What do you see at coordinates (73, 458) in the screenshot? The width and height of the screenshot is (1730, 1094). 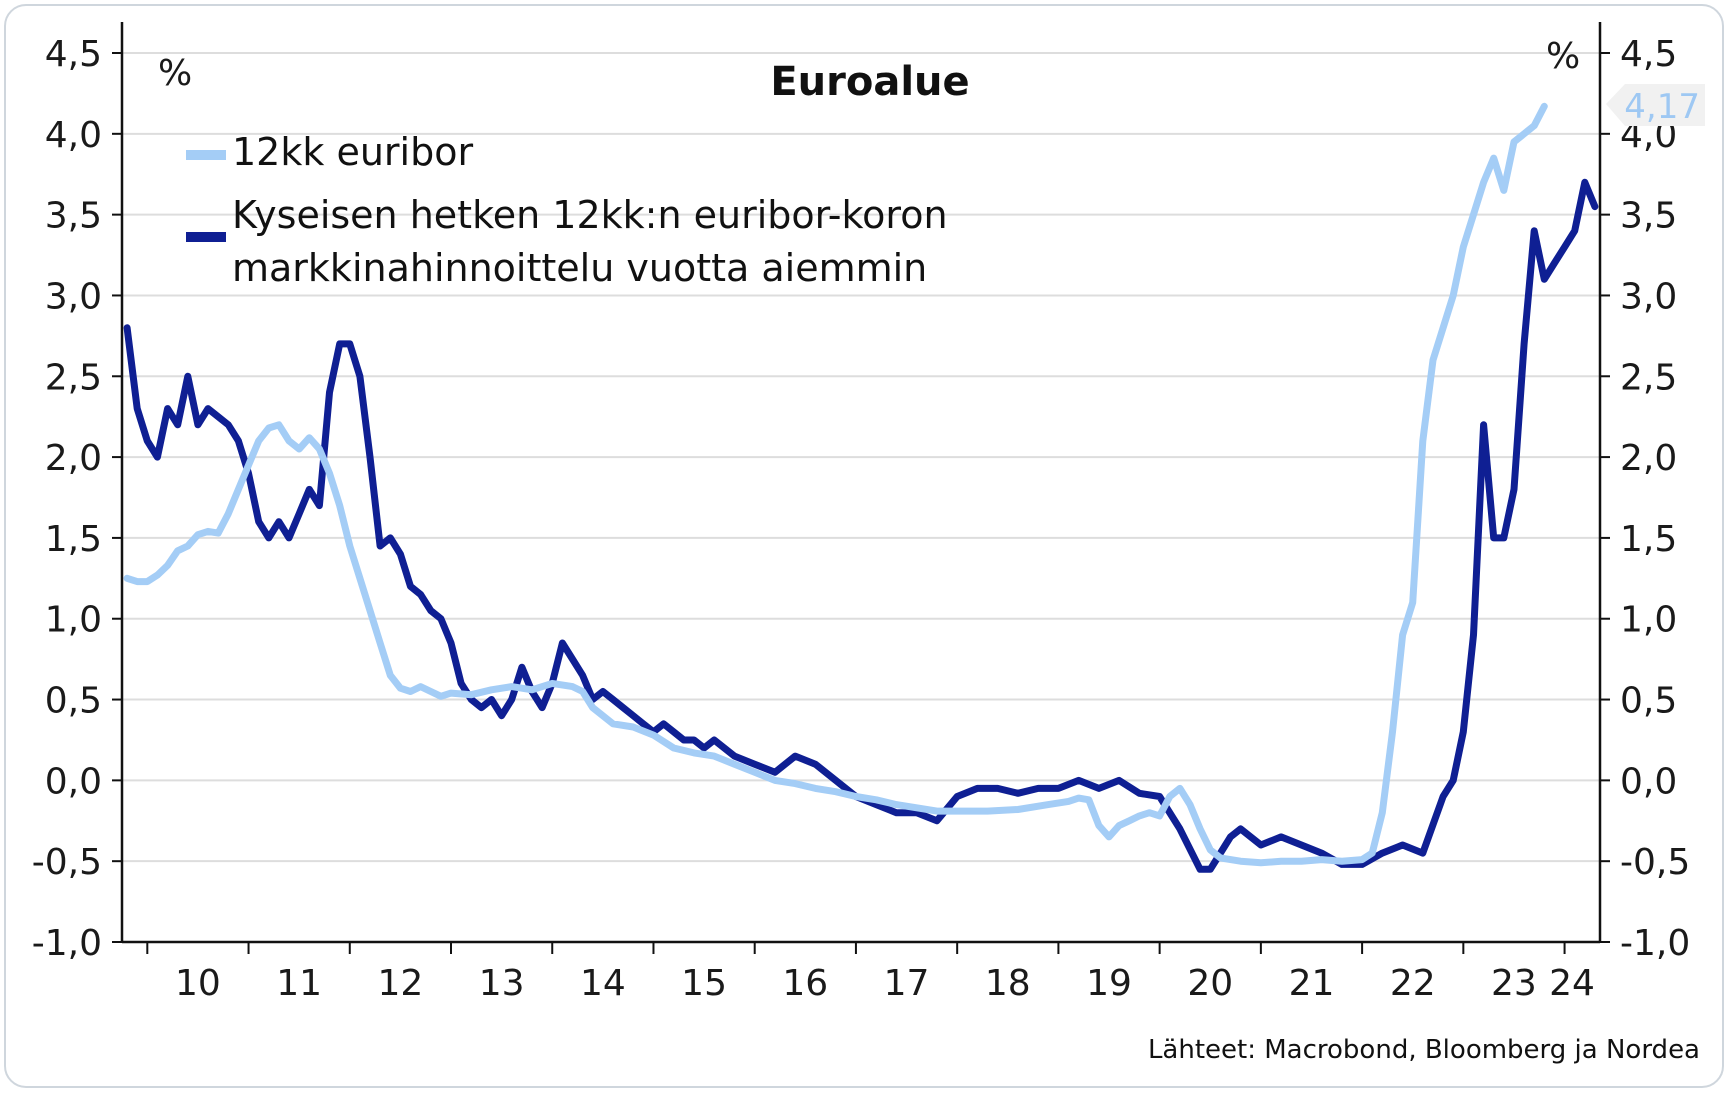 I see `y-tick-label-left: 2,0` at bounding box center [73, 458].